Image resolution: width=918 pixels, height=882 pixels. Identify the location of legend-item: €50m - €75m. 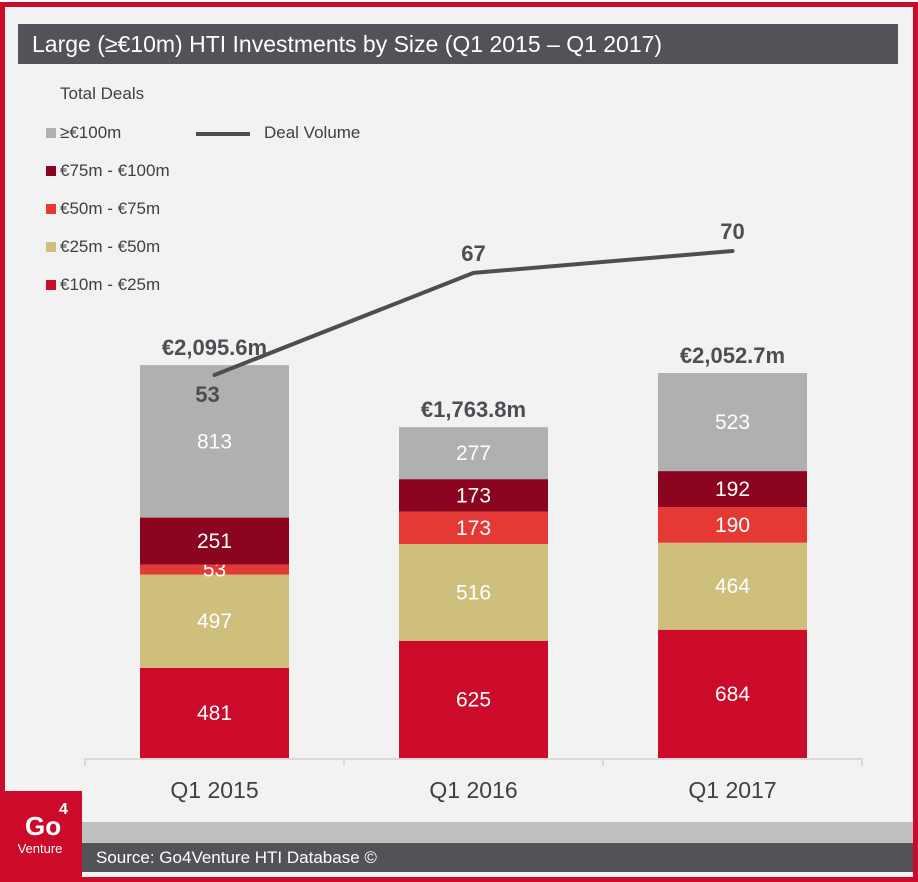
(103, 209).